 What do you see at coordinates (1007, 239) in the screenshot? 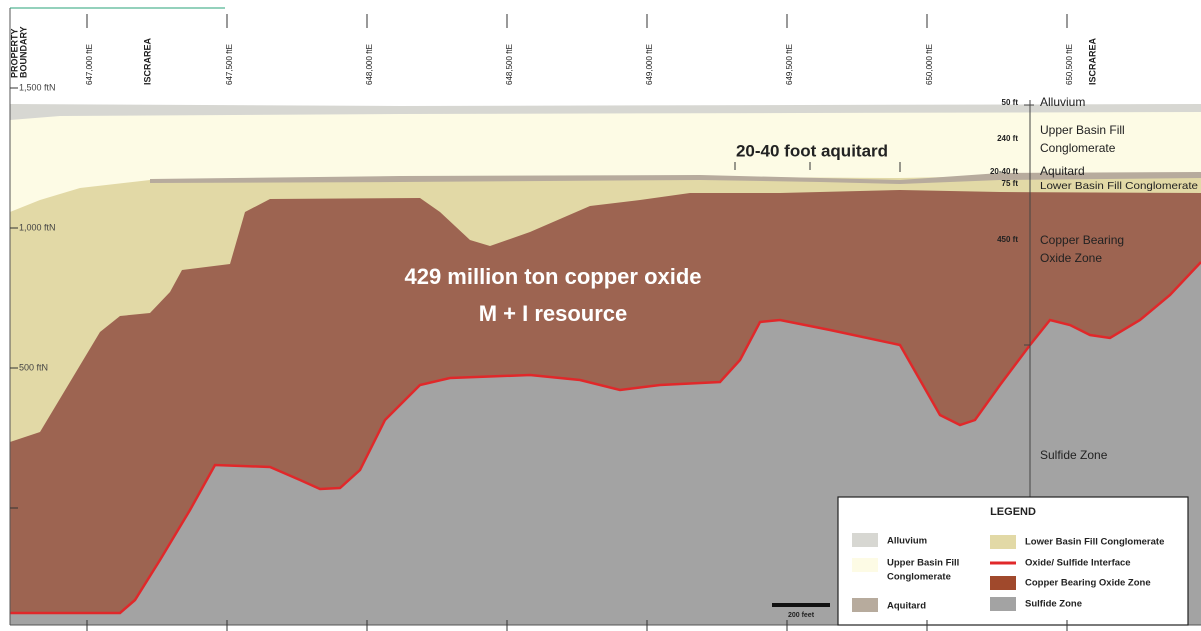
I see `thickness-label: 450 ft` at bounding box center [1007, 239].